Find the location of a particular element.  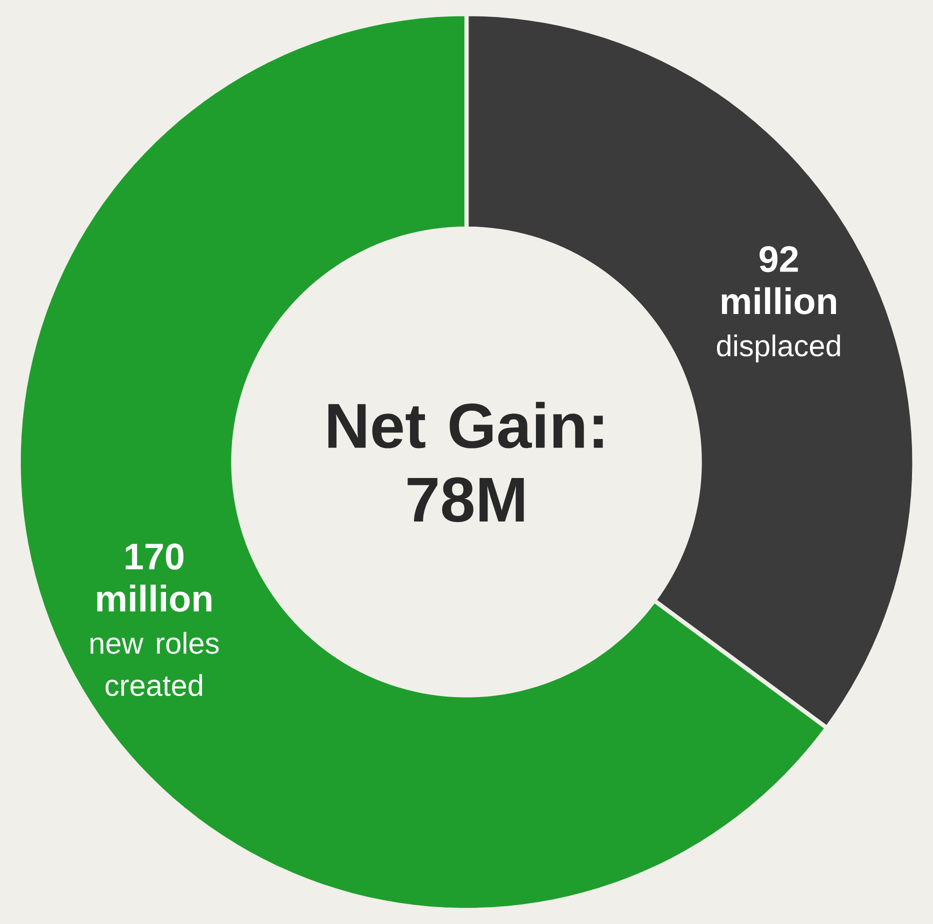

text: Net Gain: 78M is located at coordinates (465, 462).